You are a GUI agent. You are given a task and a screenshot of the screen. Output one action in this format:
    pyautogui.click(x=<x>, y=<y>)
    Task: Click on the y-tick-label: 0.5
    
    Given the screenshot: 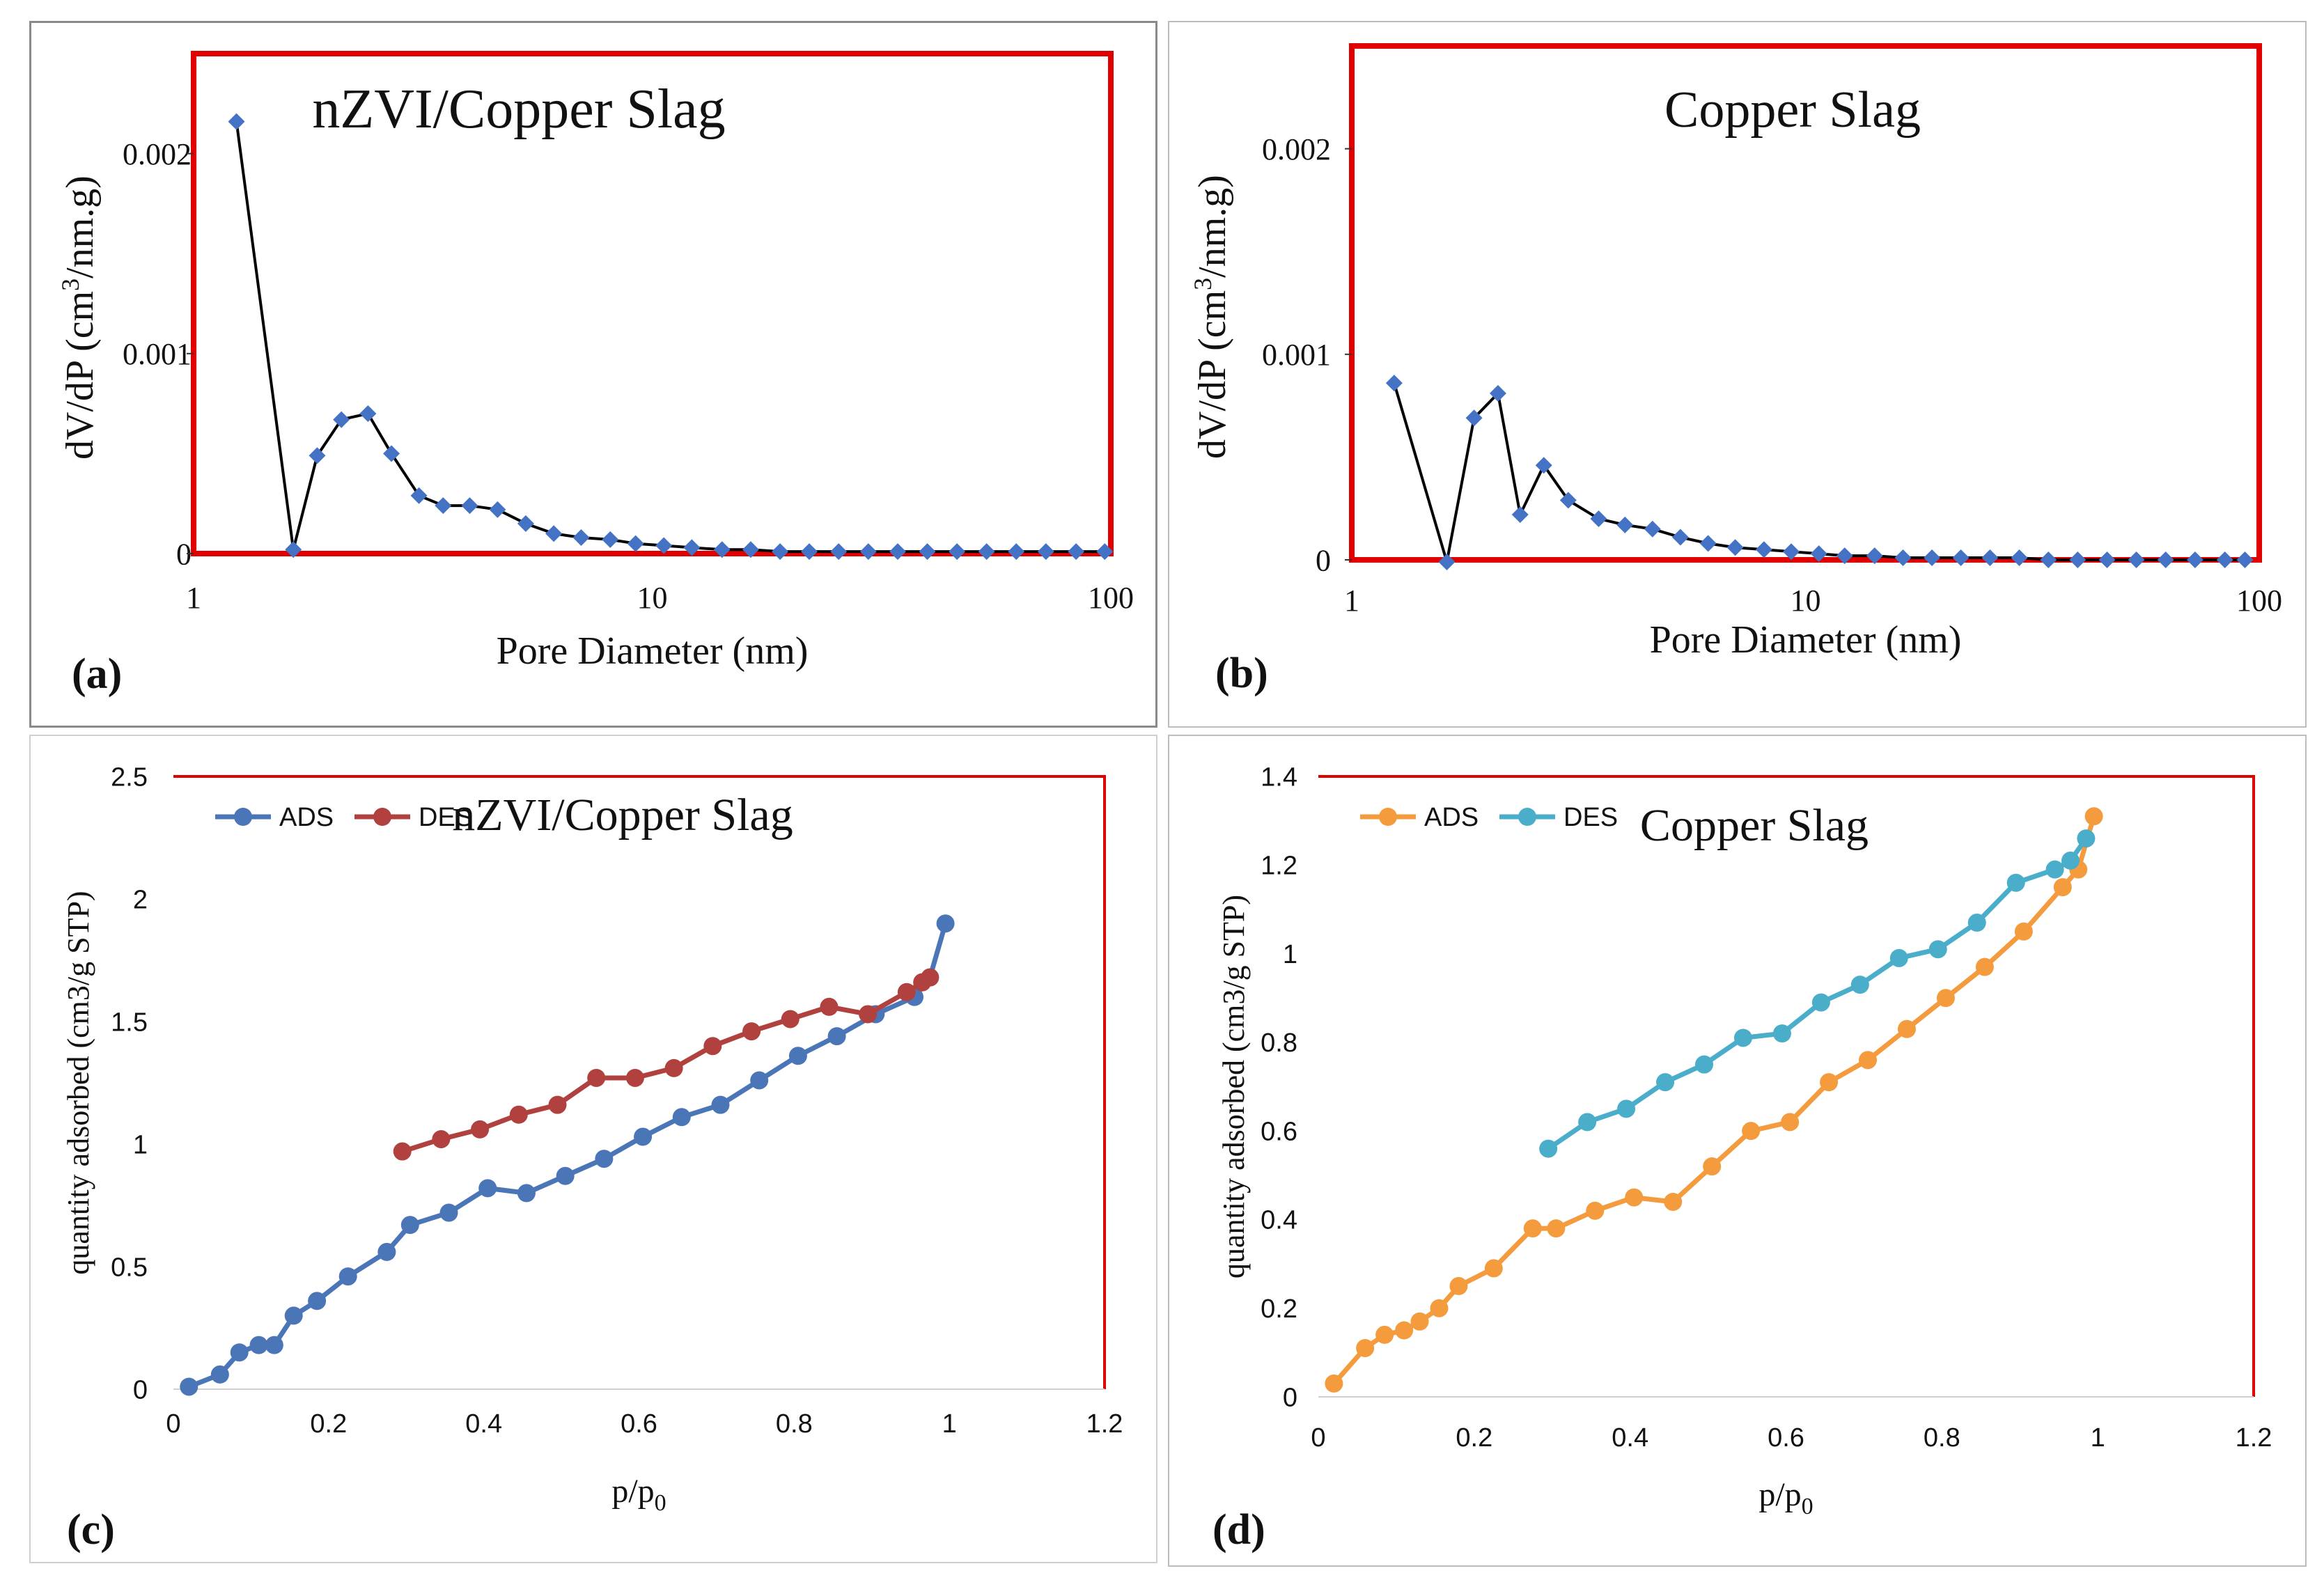 What is the action you would take?
    pyautogui.click(x=129, y=1267)
    